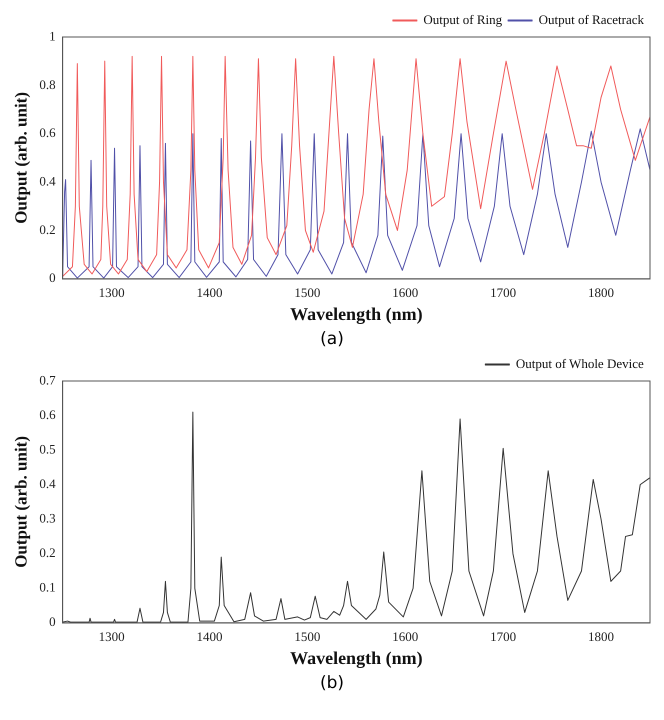  I want to click on y-tick-label: 0.8, so click(47, 84).